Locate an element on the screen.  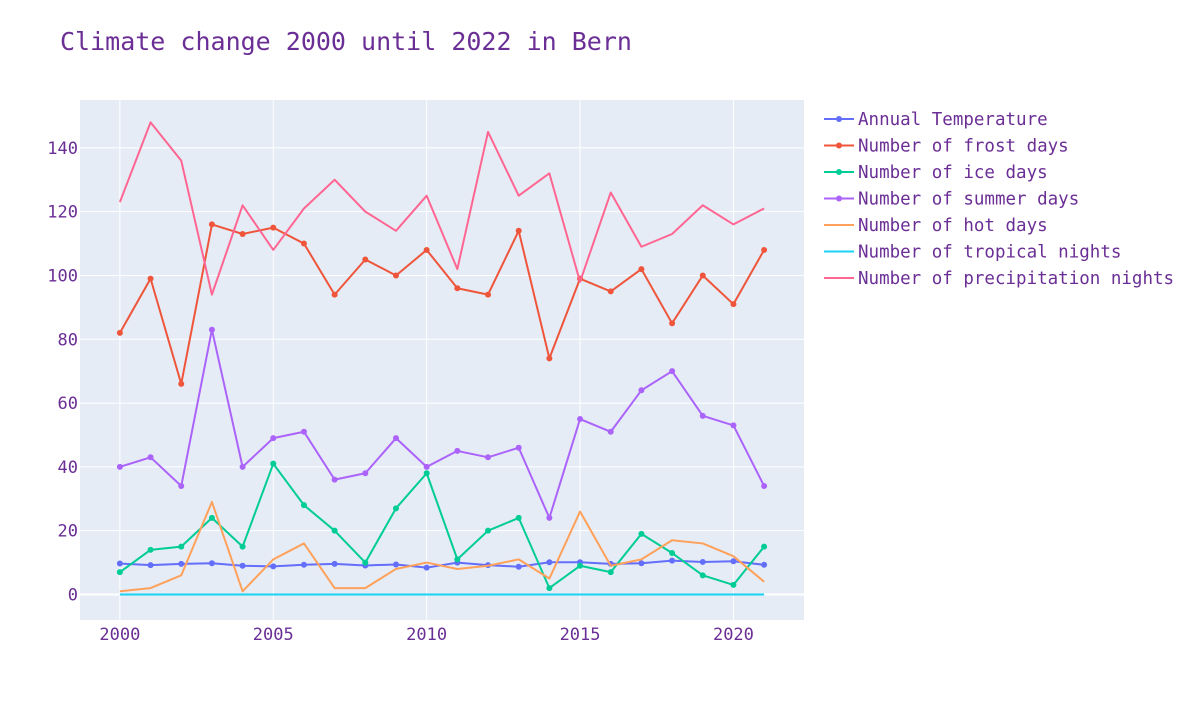
legend-item: Number of frost days is located at coordinates (946, 147).